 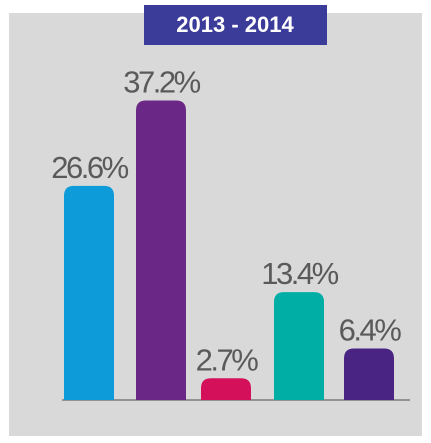 I want to click on title-box, so click(x=235, y=25).